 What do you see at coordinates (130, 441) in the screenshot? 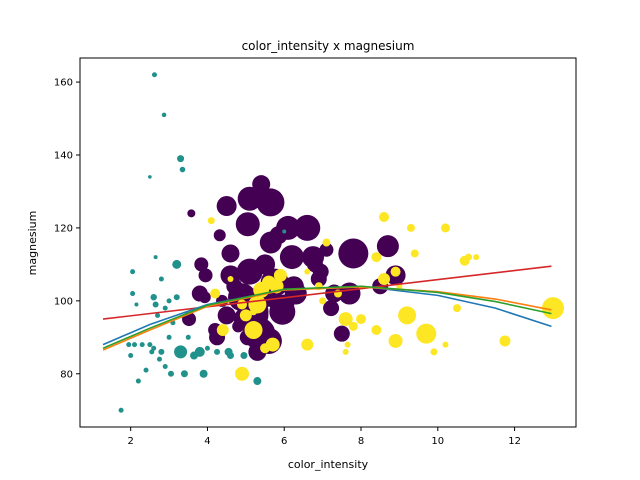
I see `x-tick-label: 2` at bounding box center [130, 441].